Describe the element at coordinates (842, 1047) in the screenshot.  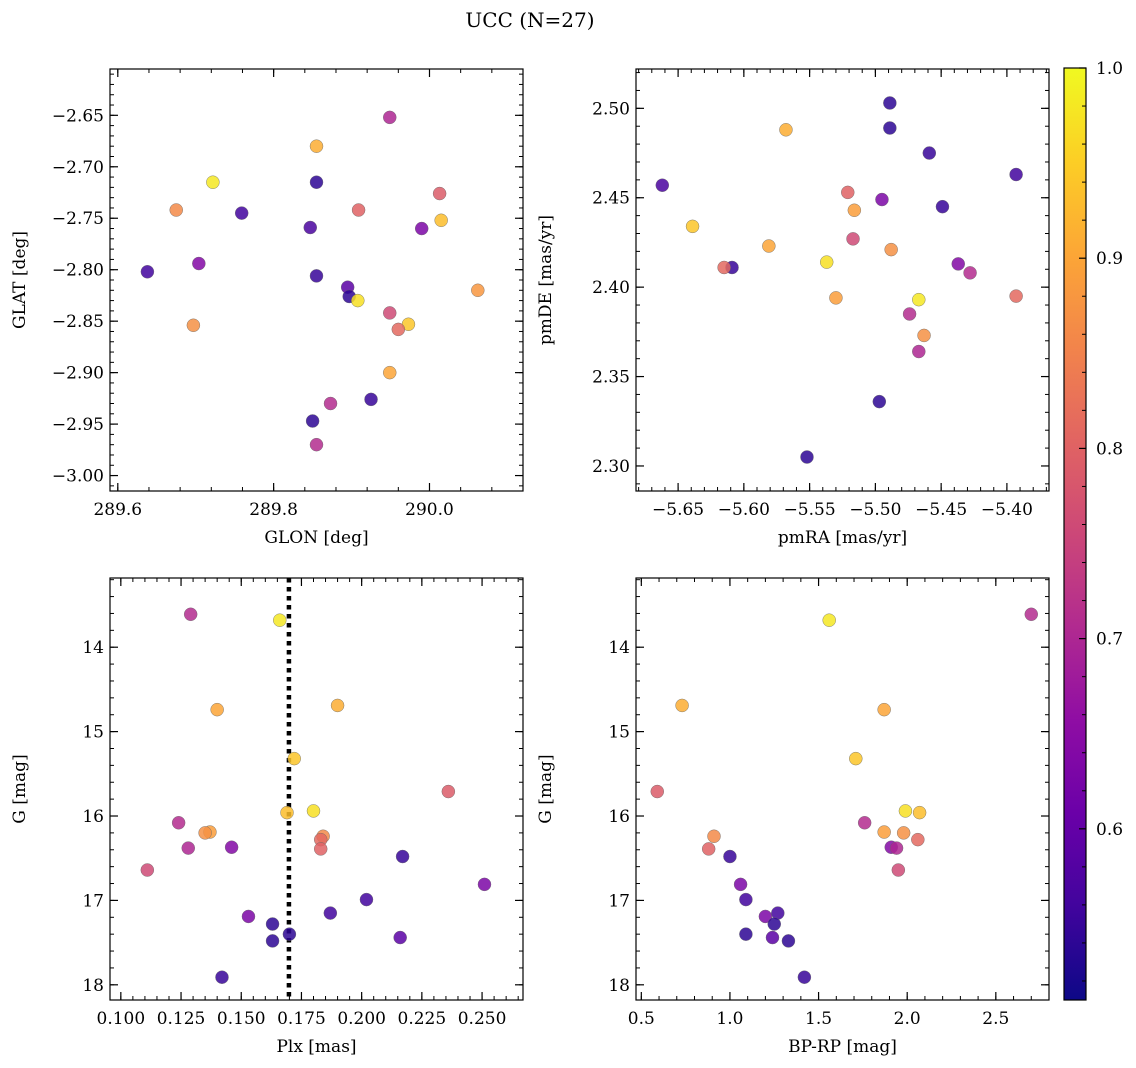
I see `x-axis-label: BP-RP [mag]` at that location.